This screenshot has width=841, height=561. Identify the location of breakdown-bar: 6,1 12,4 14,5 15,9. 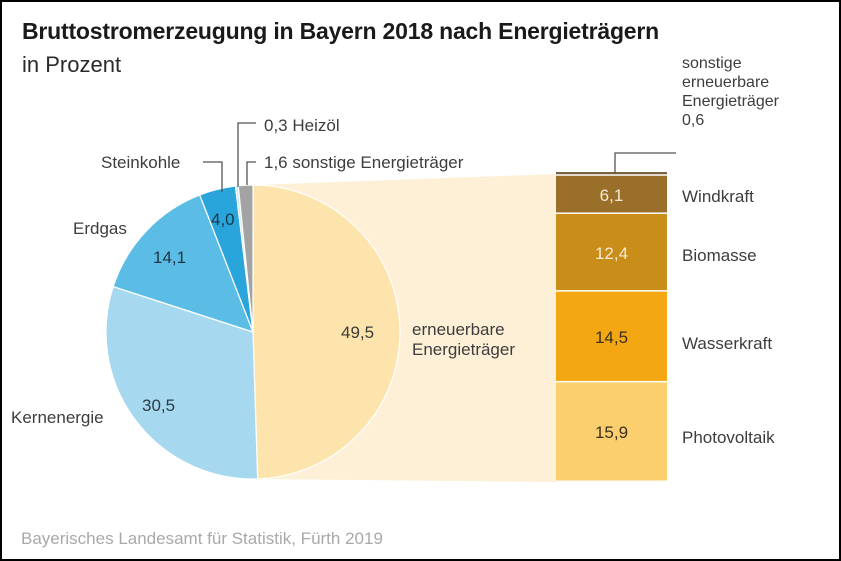
(611, 326).